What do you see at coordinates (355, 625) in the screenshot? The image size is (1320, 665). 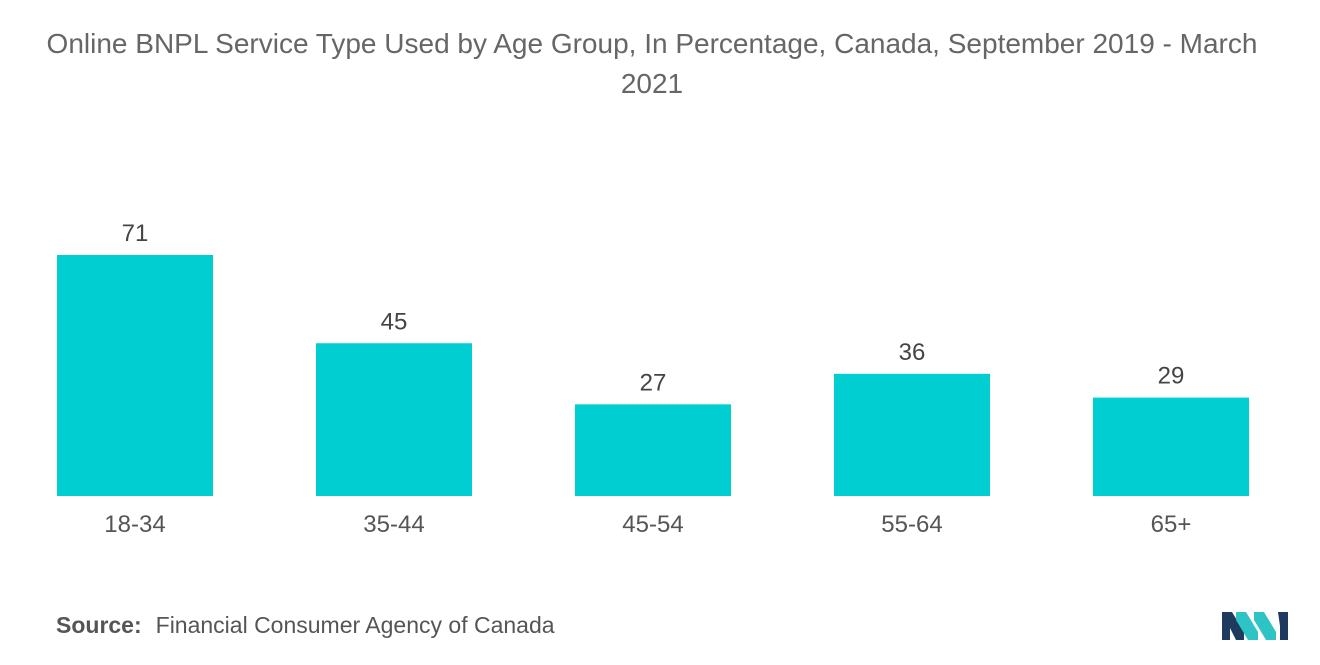 I see `source-text: Financial Consumer Agency of Canada` at bounding box center [355, 625].